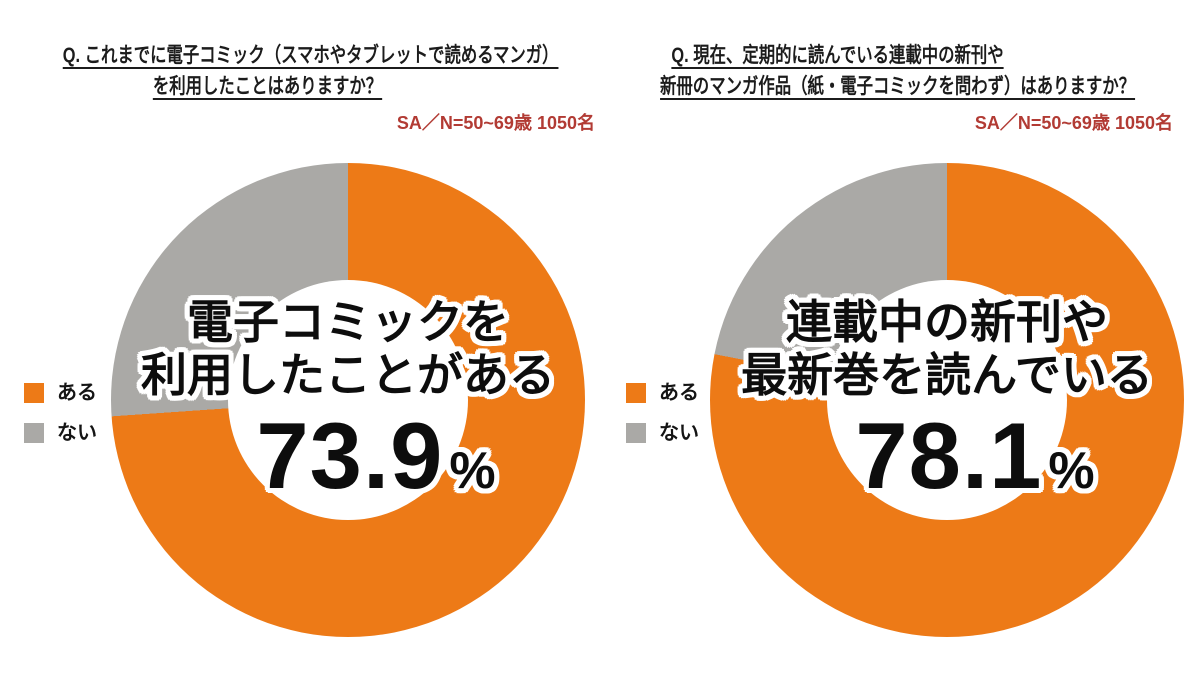 Image resolution: width=1200 pixels, height=675 pixels. I want to click on question-title-left-line1: Q. これまでに電子コミック（スマホやタブレットで読めるマンガ）, so click(310, 55).